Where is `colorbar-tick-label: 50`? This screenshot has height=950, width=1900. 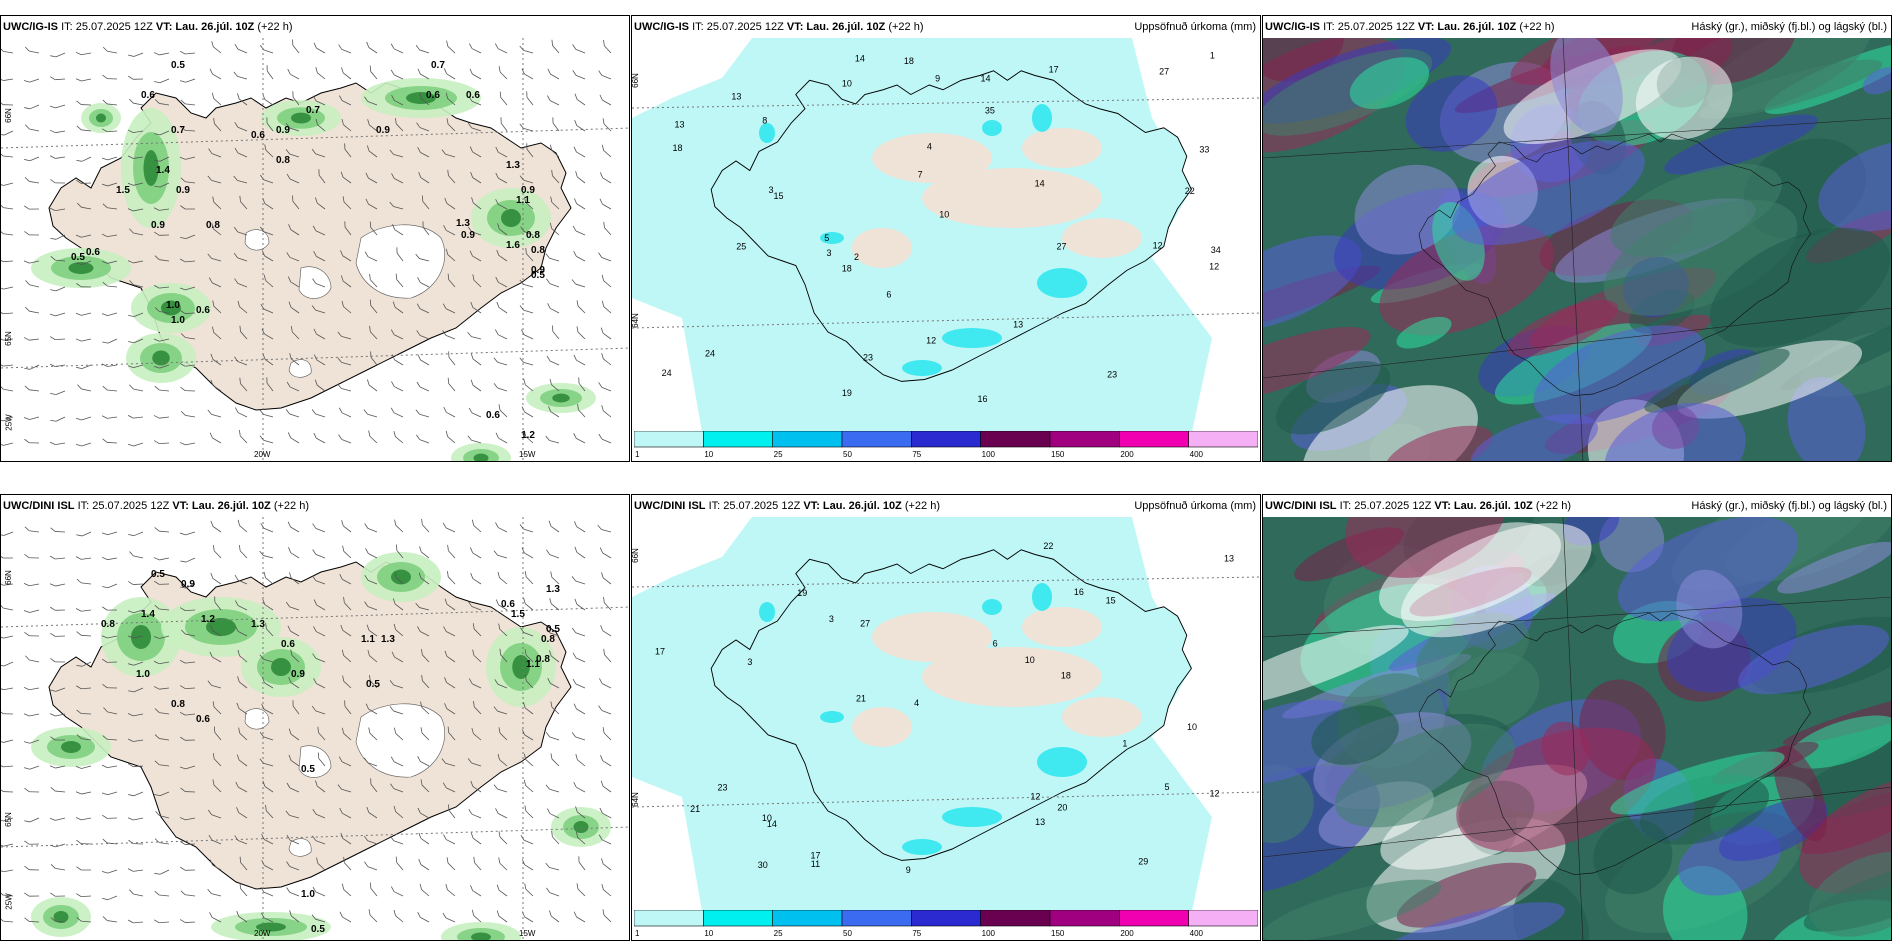
colorbar-tick-label: 50 is located at coordinates (847, 454).